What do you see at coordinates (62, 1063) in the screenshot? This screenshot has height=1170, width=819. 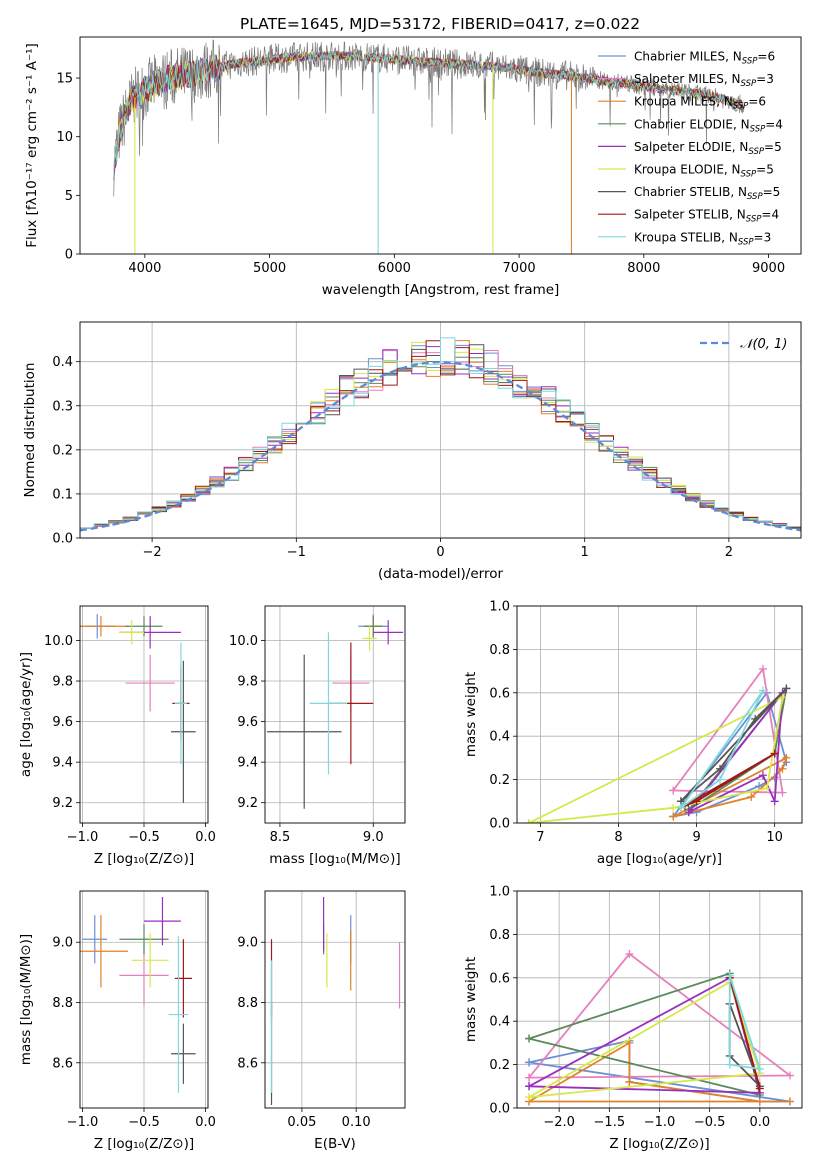 I see `tick-label-y: 8.6` at bounding box center [62, 1063].